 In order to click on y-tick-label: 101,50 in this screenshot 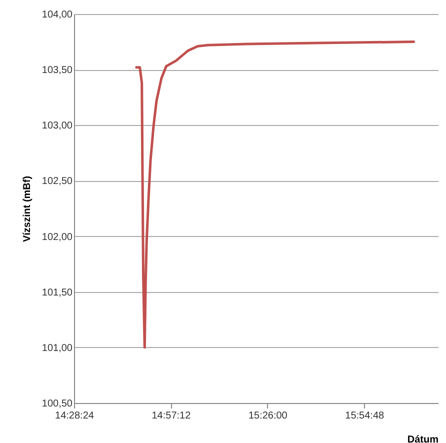, I will do `click(57, 292)`.